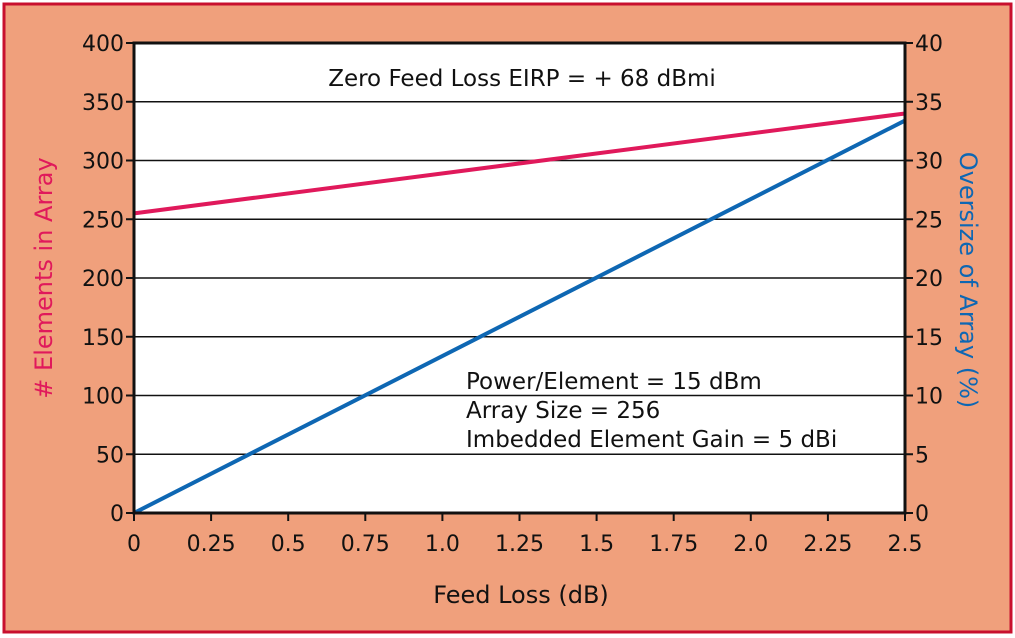 This screenshot has height=638, width=1015. What do you see at coordinates (519, 544) in the screenshot?
I see `x-tick-label: 1.25` at bounding box center [519, 544].